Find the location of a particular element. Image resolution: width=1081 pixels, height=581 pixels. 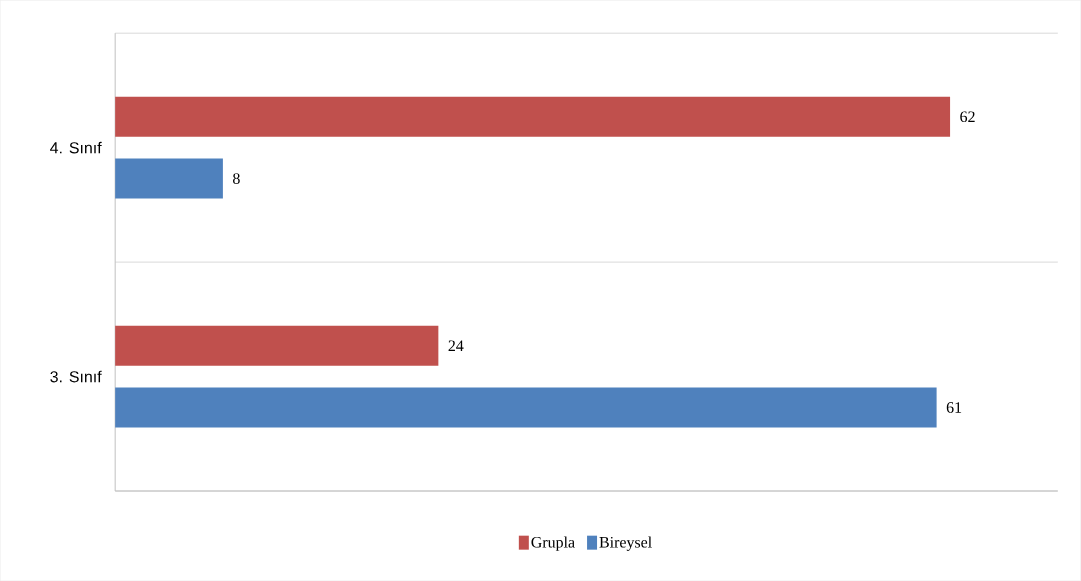

legend-label: Bireysel is located at coordinates (625, 543).